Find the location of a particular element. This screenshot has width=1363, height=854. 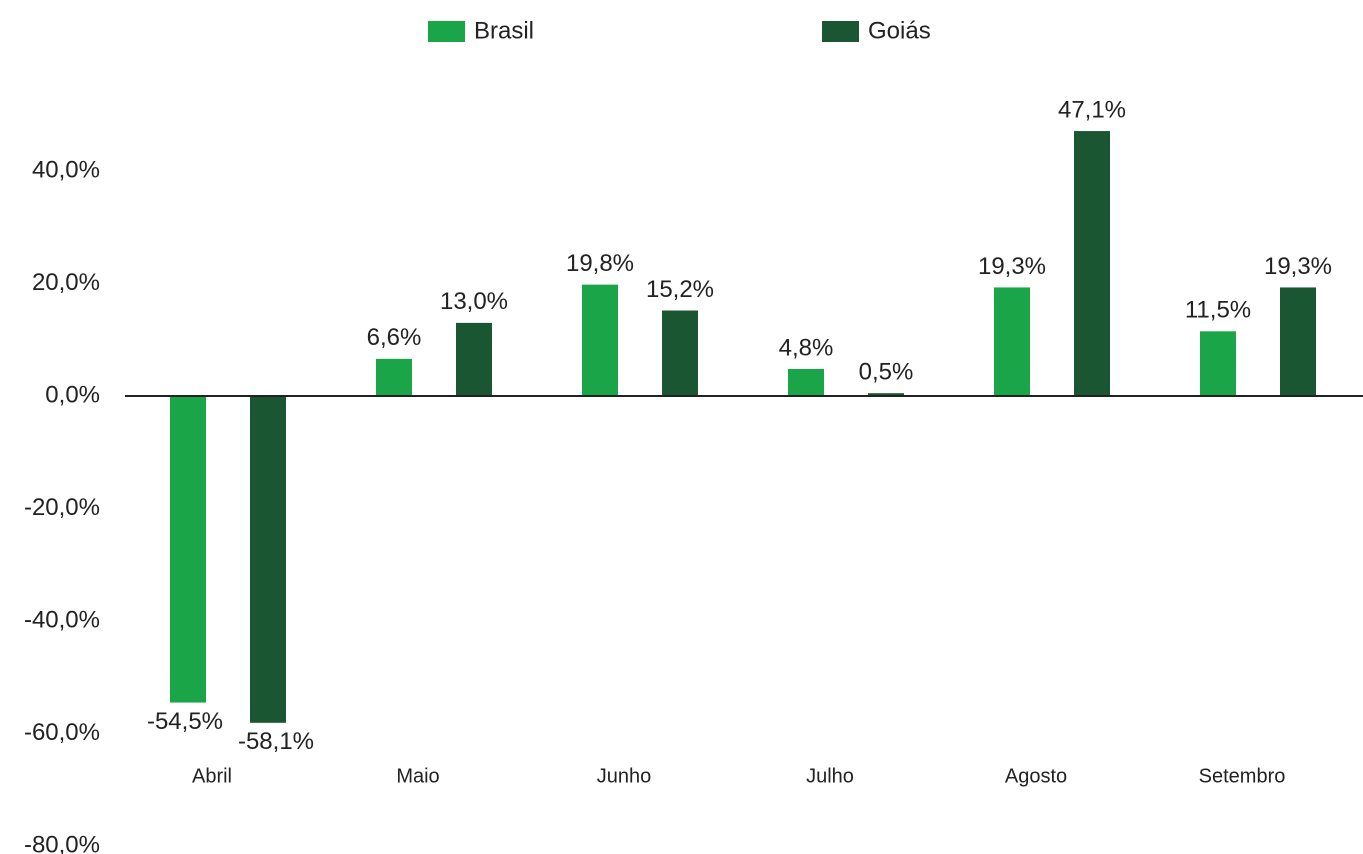

y-tick-label: -20,0% is located at coordinates (62, 507).